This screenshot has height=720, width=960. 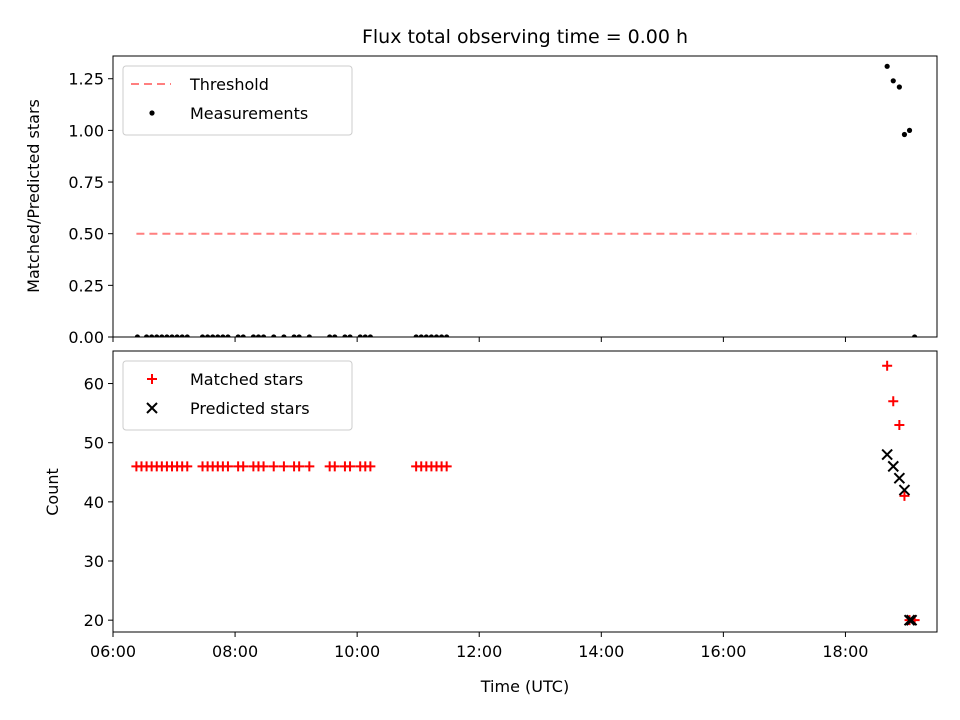 What do you see at coordinates (250, 408) in the screenshot?
I see `legend-label: Predicted stars` at bounding box center [250, 408].